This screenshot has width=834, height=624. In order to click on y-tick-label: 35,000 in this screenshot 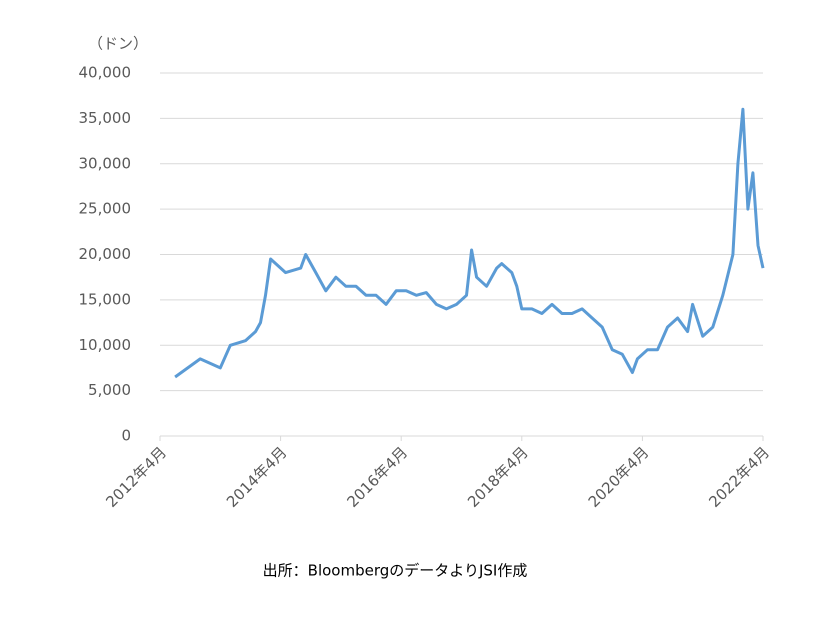, I will do `click(105, 118)`.